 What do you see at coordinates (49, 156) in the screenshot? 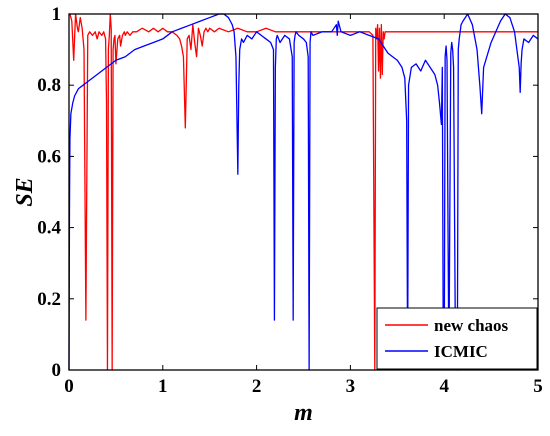
I see `y-tick-label: 0.6` at bounding box center [49, 156].